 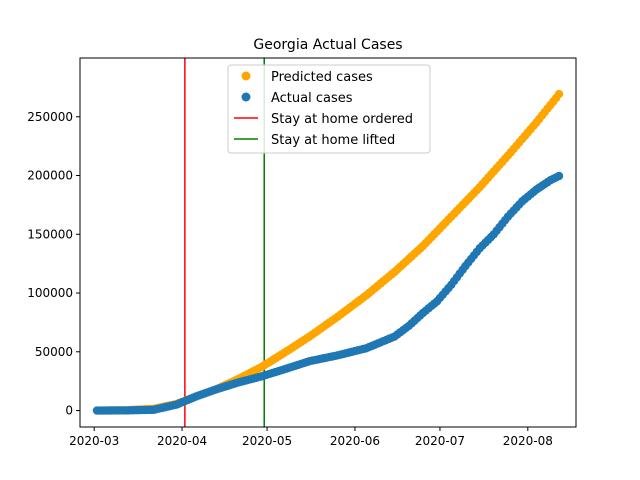 I want to click on legend-box, so click(x=329, y=109).